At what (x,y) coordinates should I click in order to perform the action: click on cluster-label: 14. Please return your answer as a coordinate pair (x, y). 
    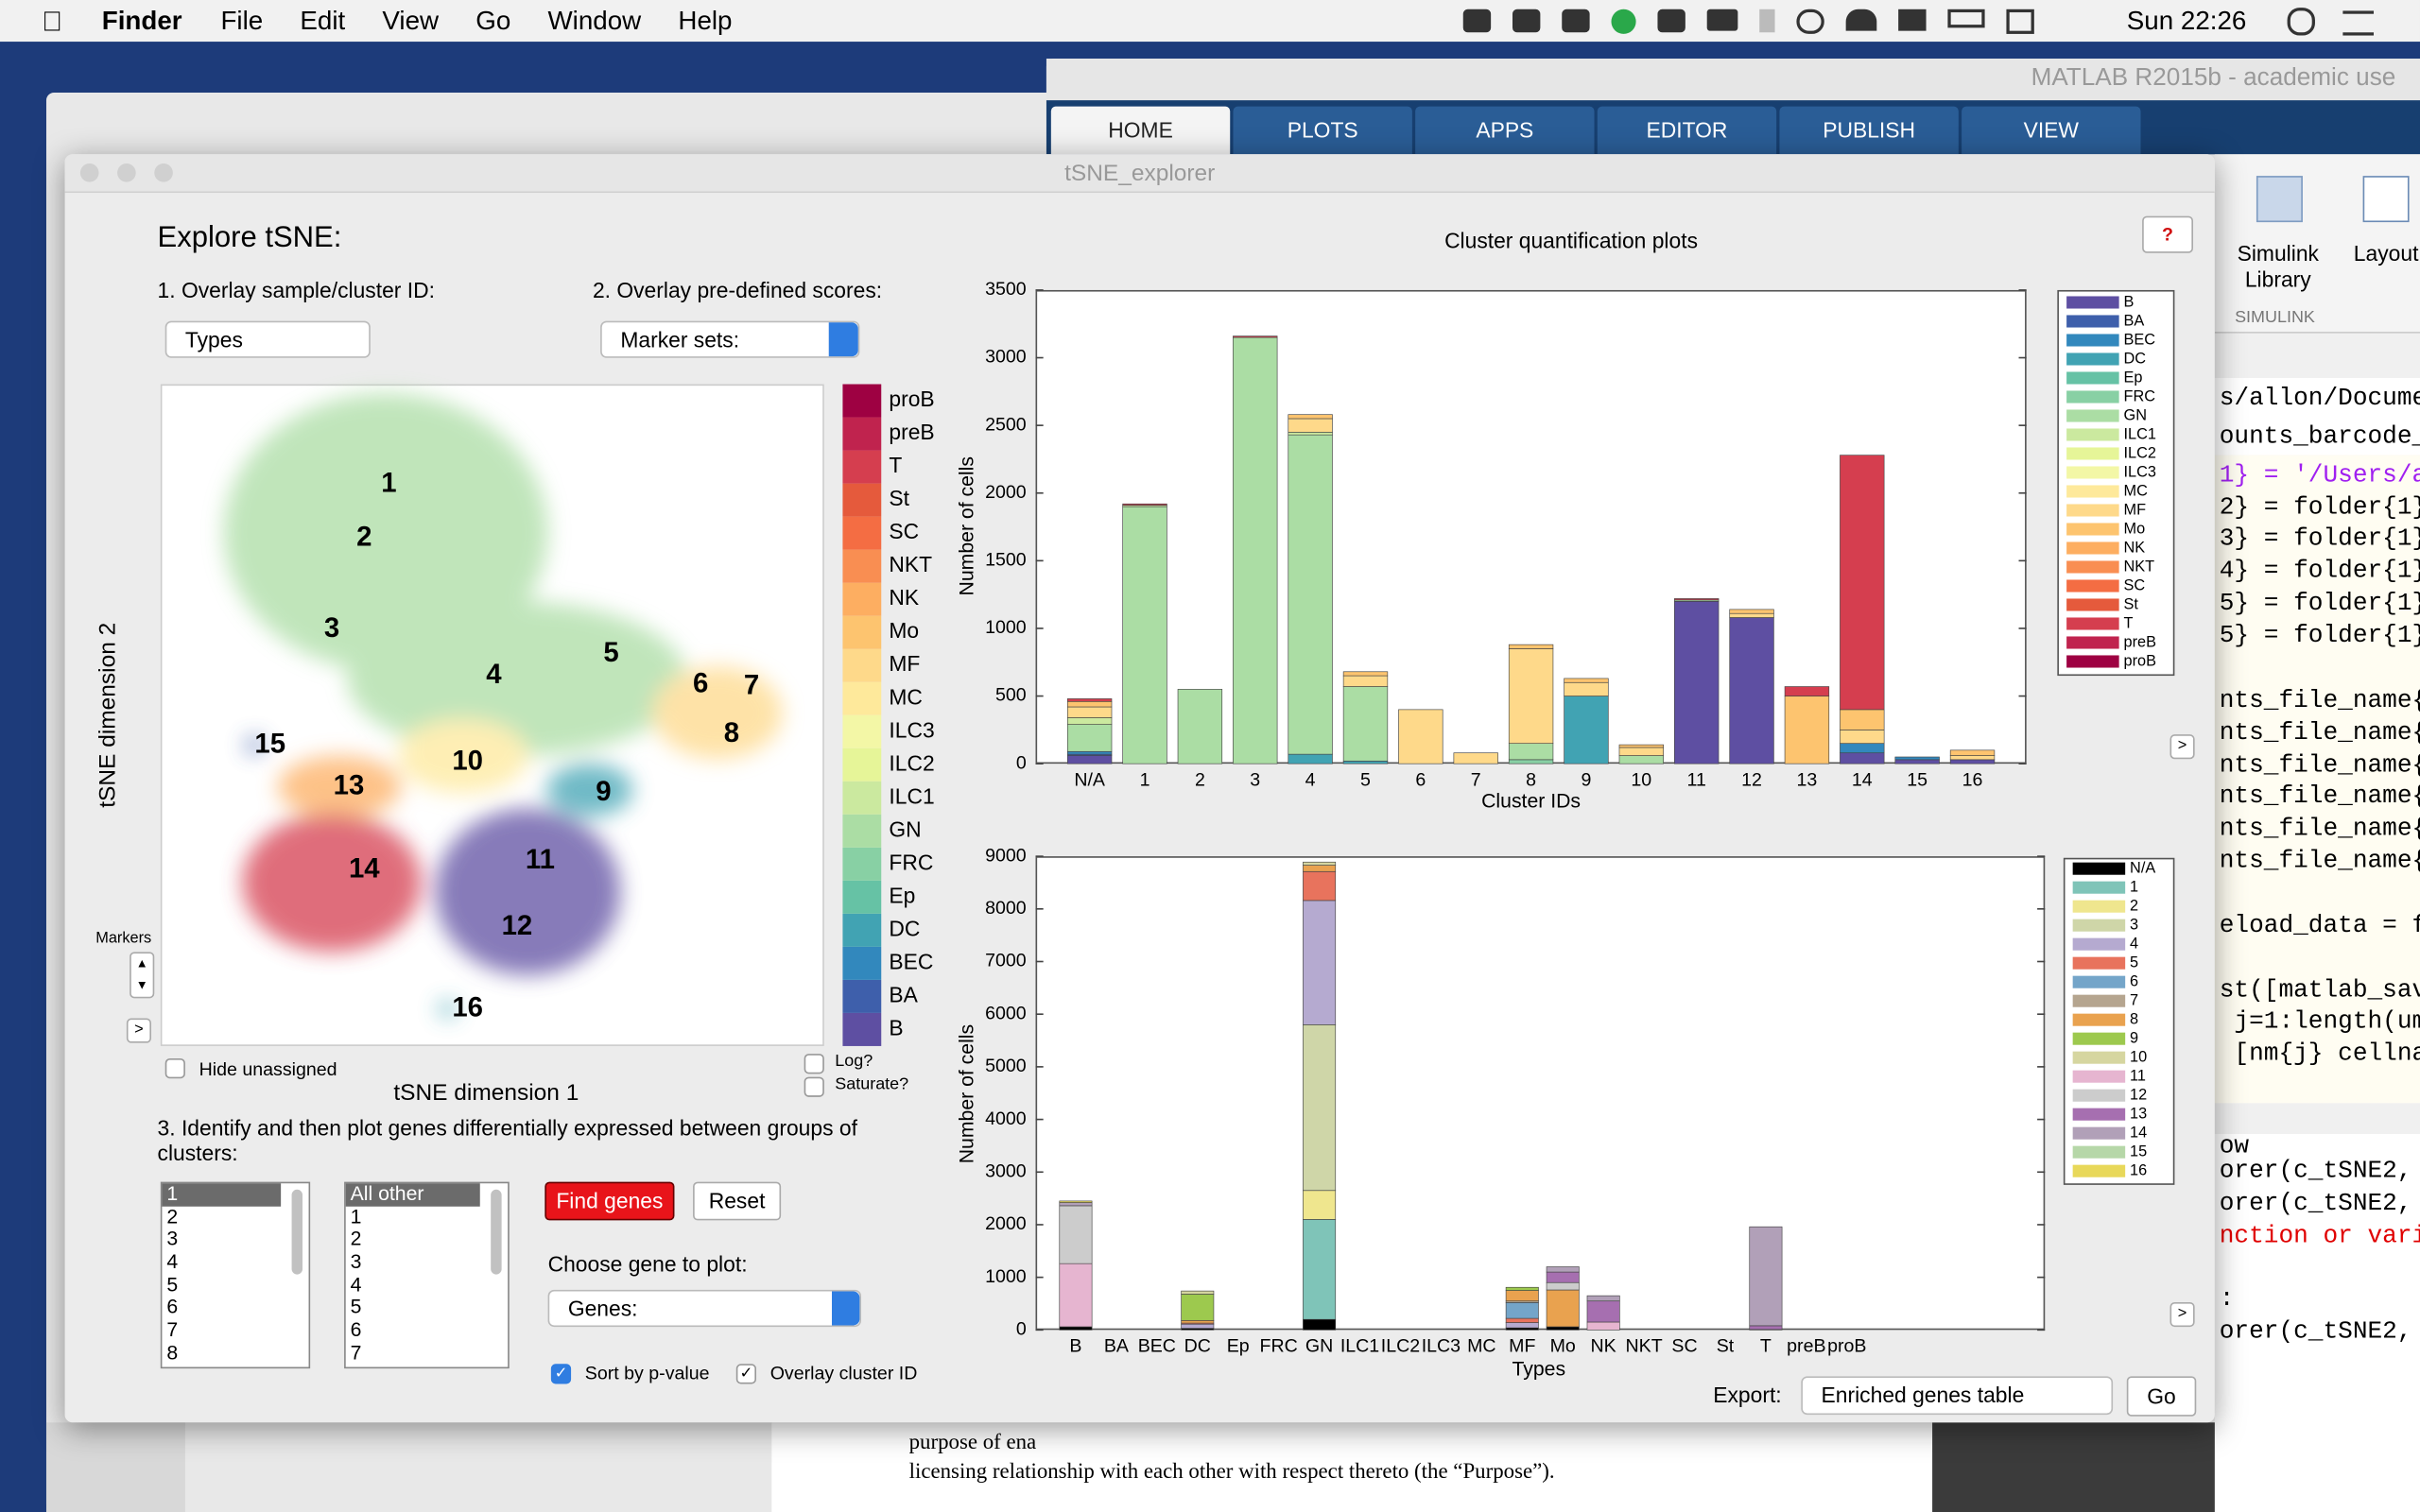
    Looking at the image, I should click on (364, 869).